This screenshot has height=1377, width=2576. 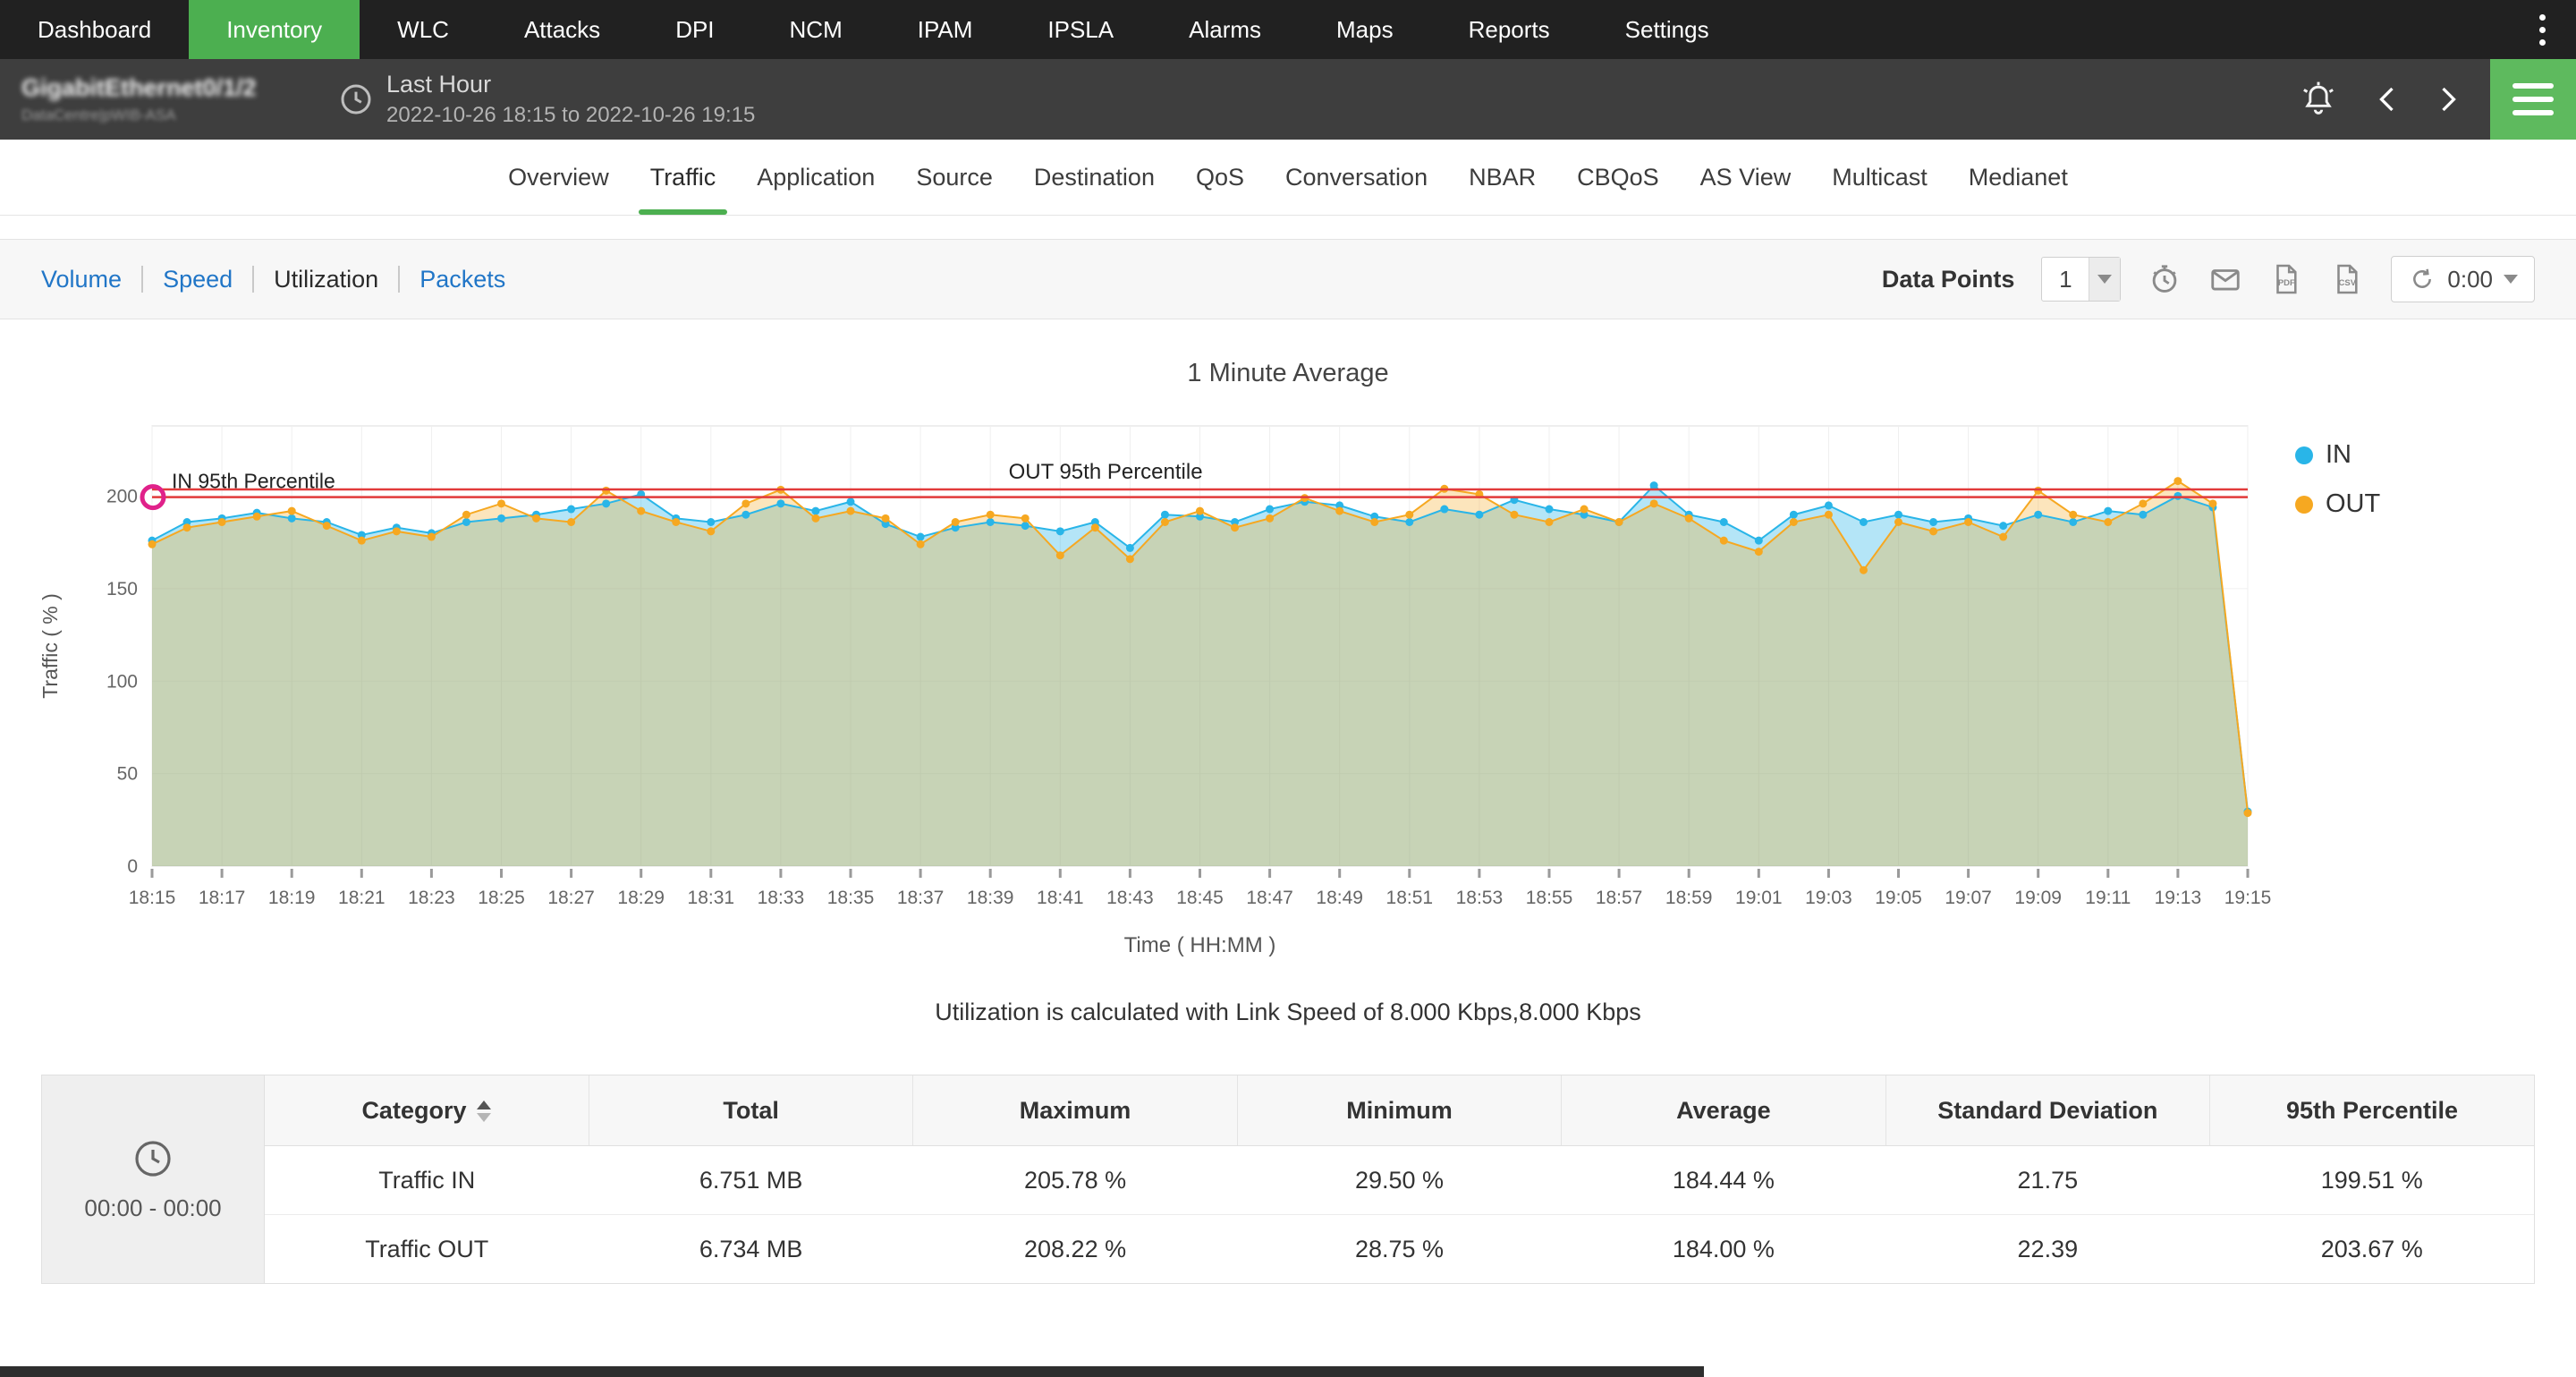 I want to click on tab-traffic: Traffic, so click(x=683, y=177).